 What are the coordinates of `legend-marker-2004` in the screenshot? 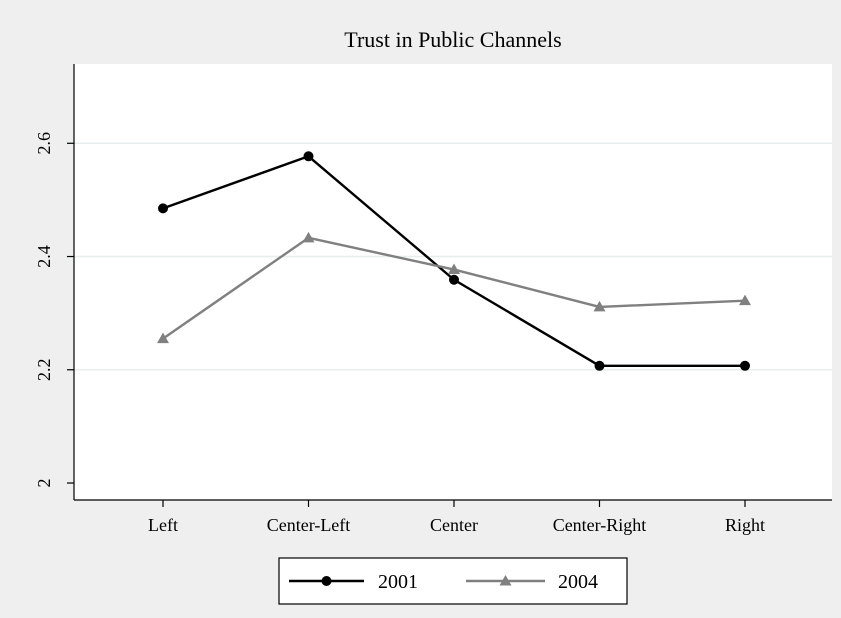 It's located at (505, 580).